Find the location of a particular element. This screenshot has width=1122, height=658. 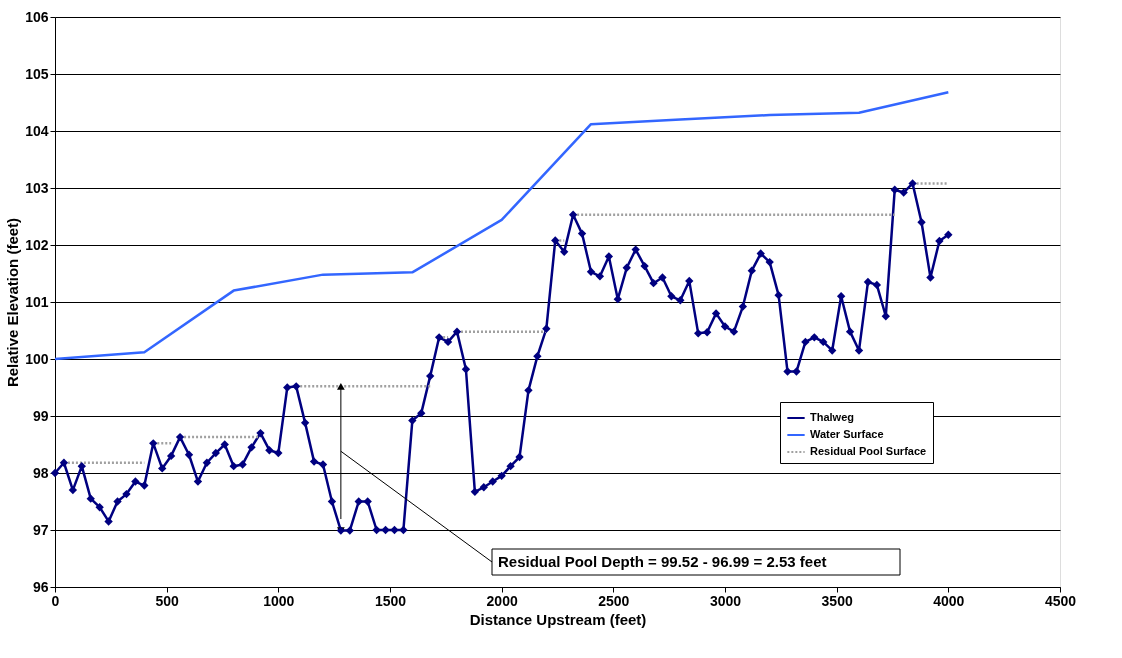

y-tick-label: 104 is located at coordinates (37, 130).